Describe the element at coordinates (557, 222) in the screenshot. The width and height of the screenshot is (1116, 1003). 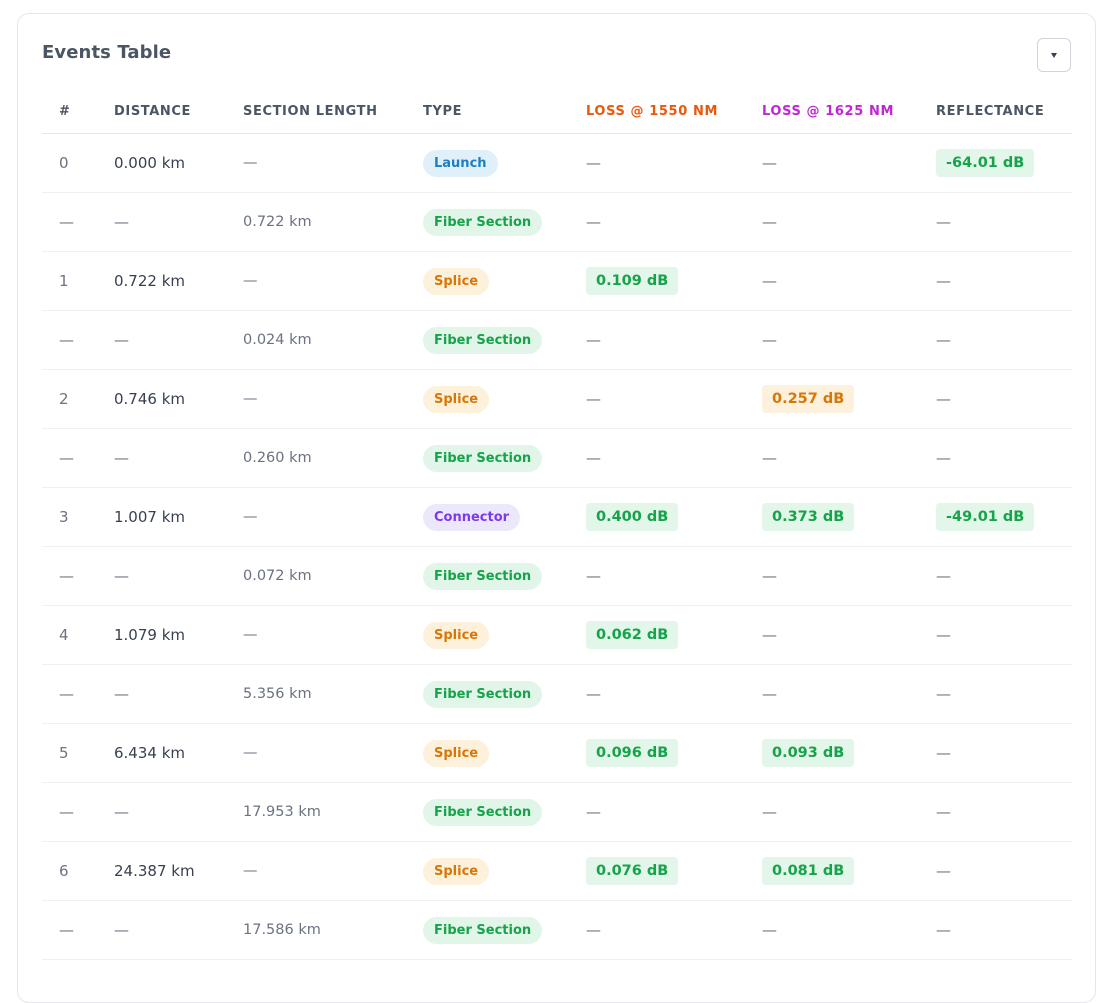
I see `table-row: — —0.722 km Fiber Section — — —` at that location.